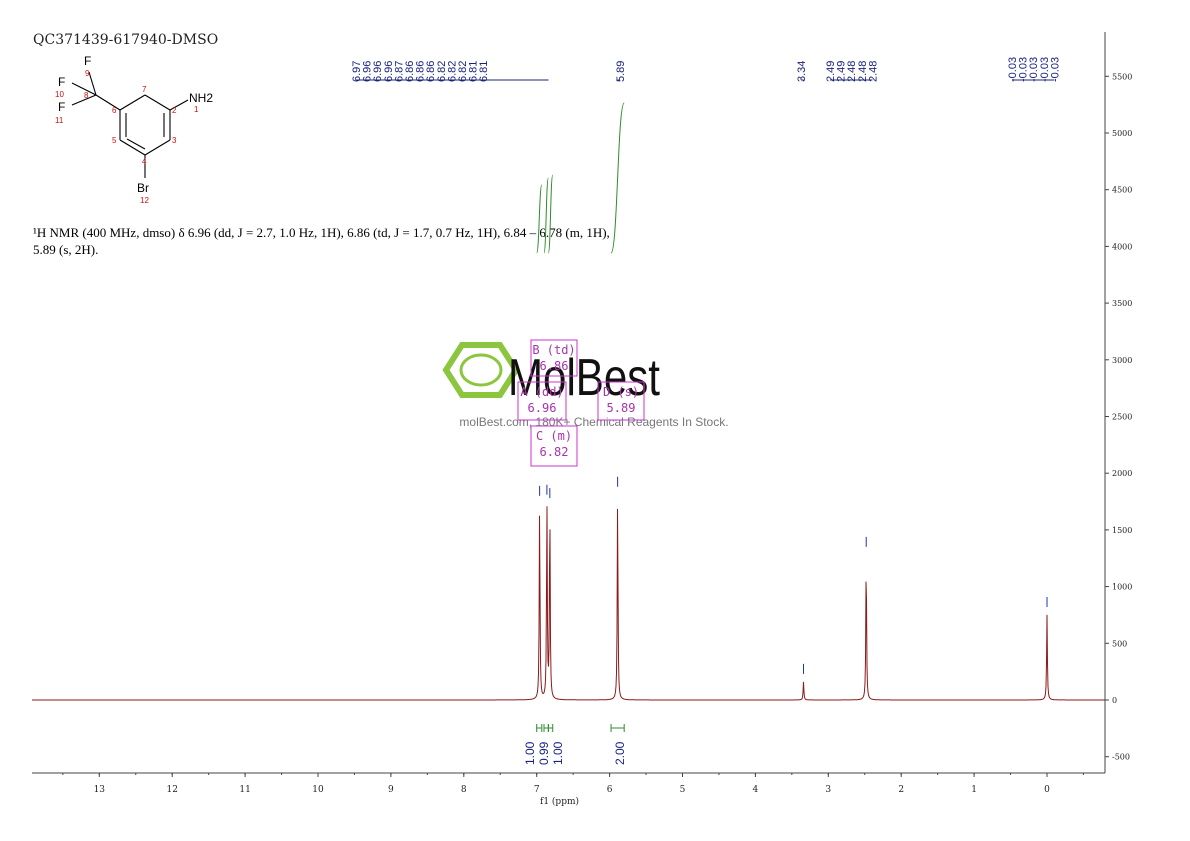  I want to click on y-tick-label: 3500, so click(1122, 303).